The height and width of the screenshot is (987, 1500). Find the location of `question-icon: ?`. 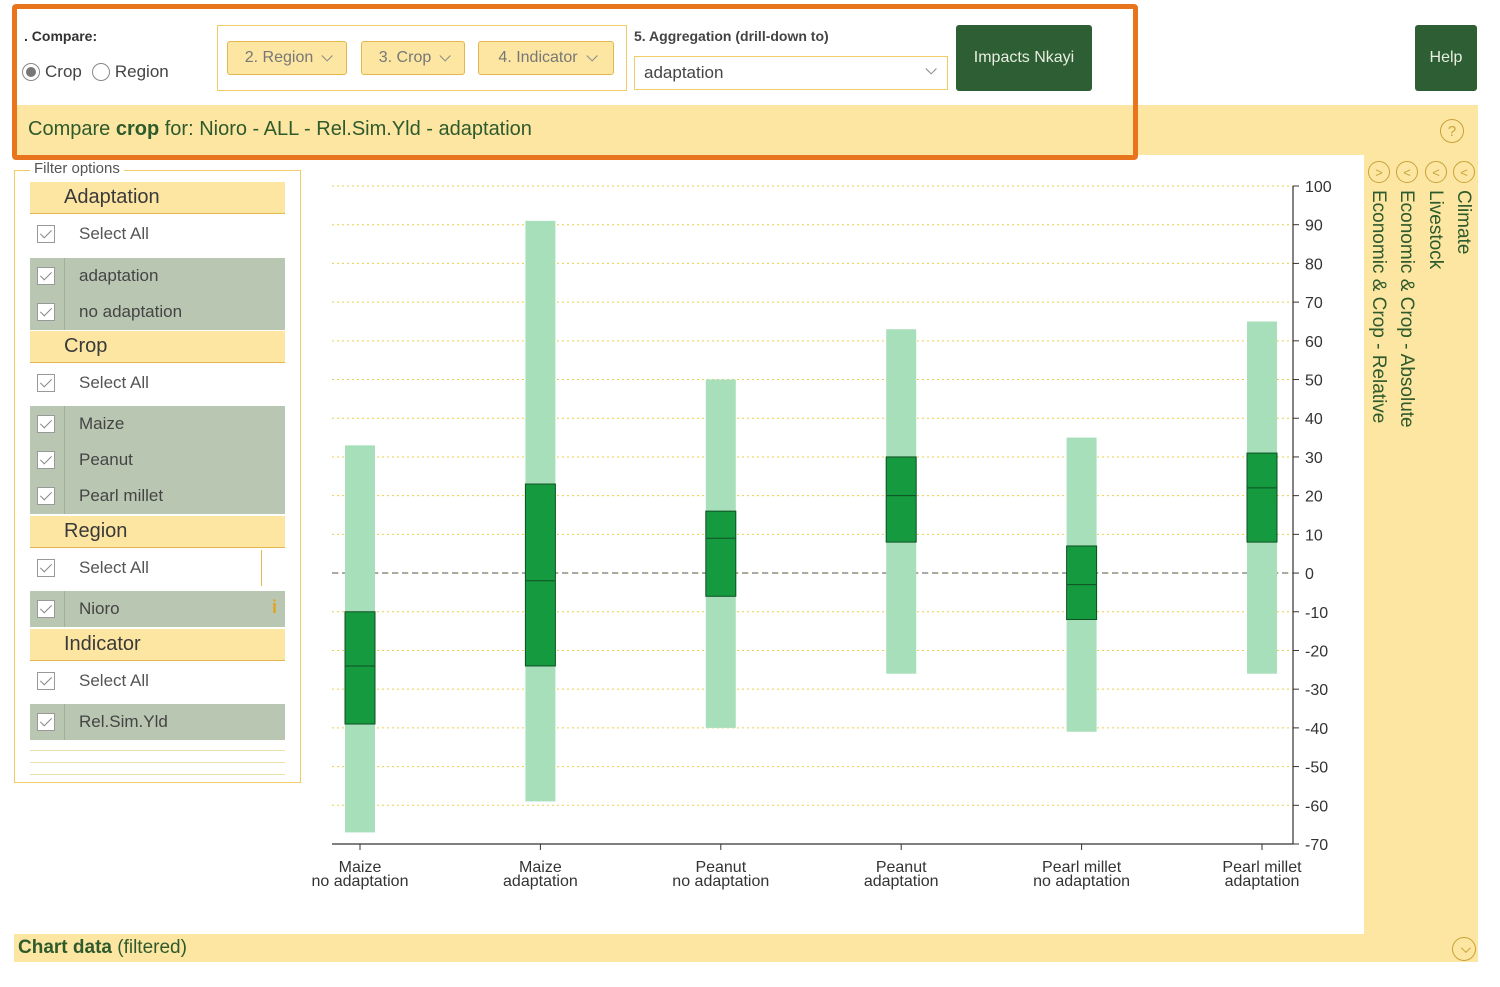

question-icon: ? is located at coordinates (1452, 131).